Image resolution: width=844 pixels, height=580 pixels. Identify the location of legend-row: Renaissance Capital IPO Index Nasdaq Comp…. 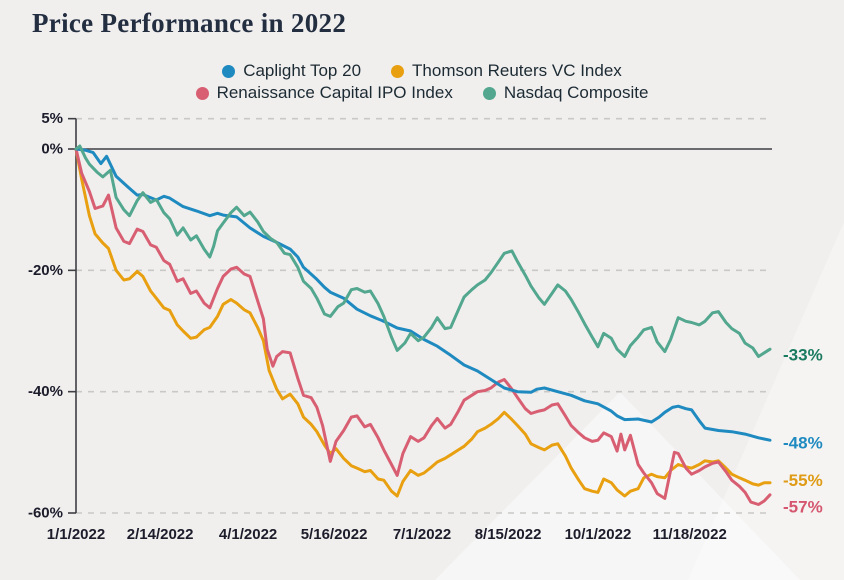
(422, 93).